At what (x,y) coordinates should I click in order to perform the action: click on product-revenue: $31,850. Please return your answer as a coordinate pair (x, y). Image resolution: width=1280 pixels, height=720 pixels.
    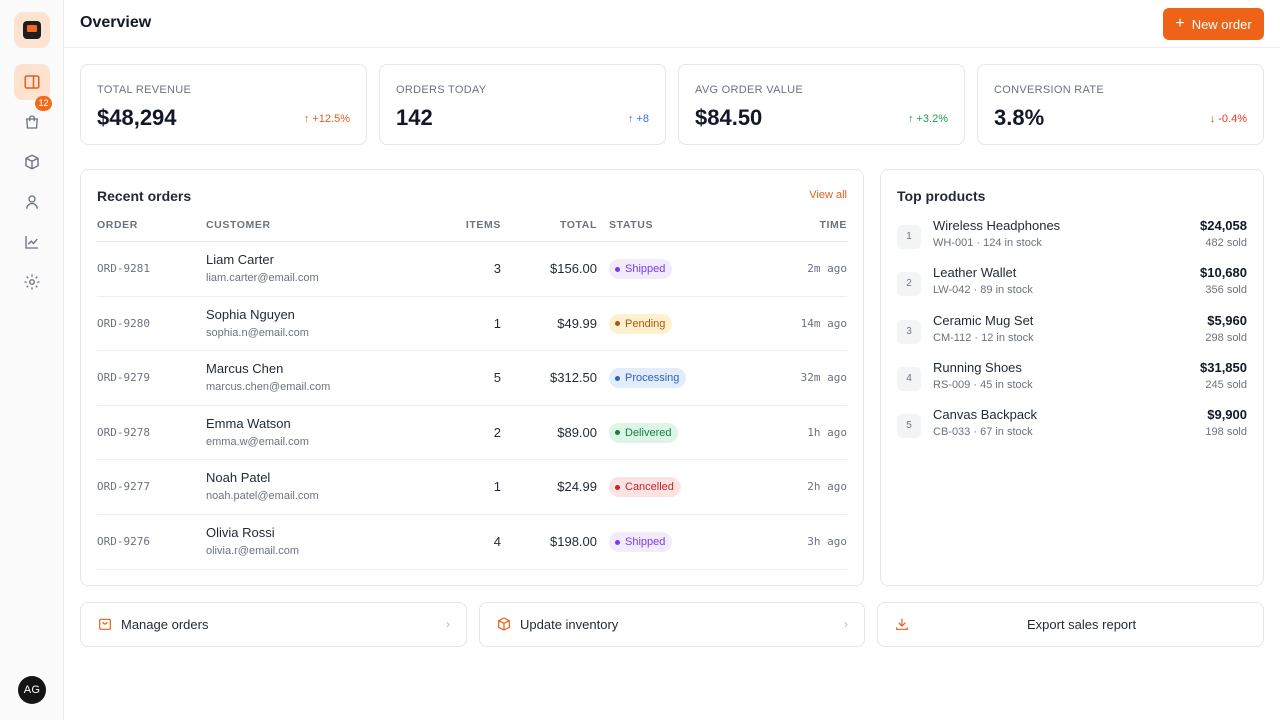
    Looking at the image, I should click on (1223, 367).